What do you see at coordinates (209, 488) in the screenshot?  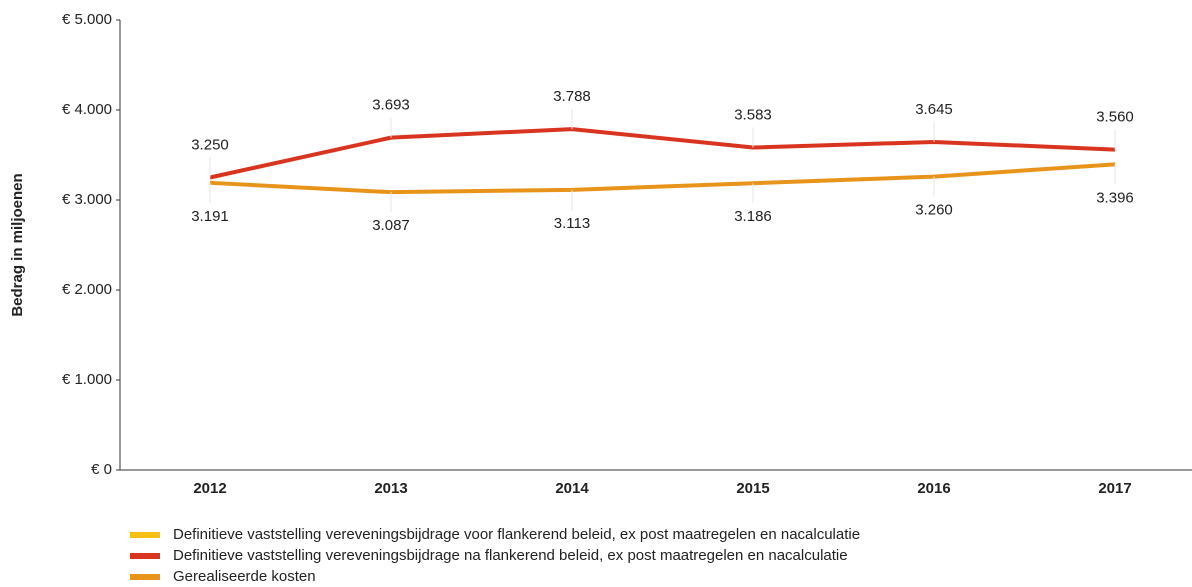 I see `x-tick-label: 2012` at bounding box center [209, 488].